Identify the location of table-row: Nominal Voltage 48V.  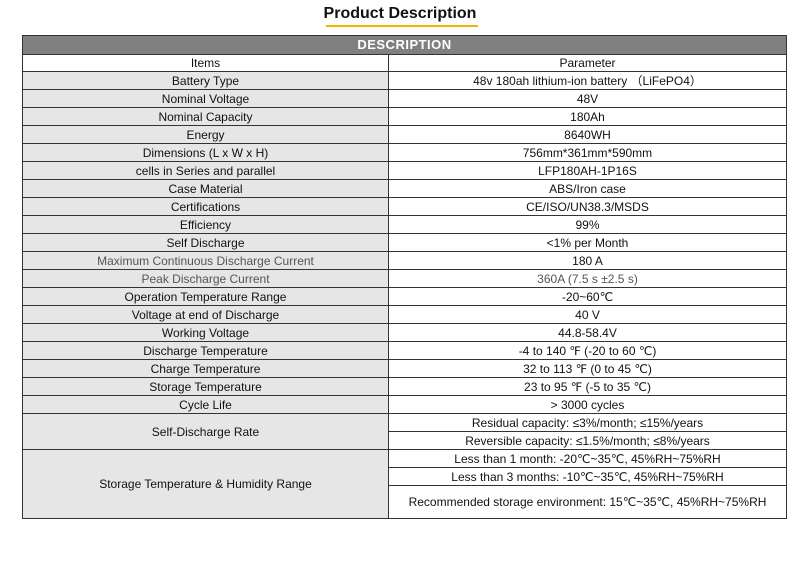
(404, 98).